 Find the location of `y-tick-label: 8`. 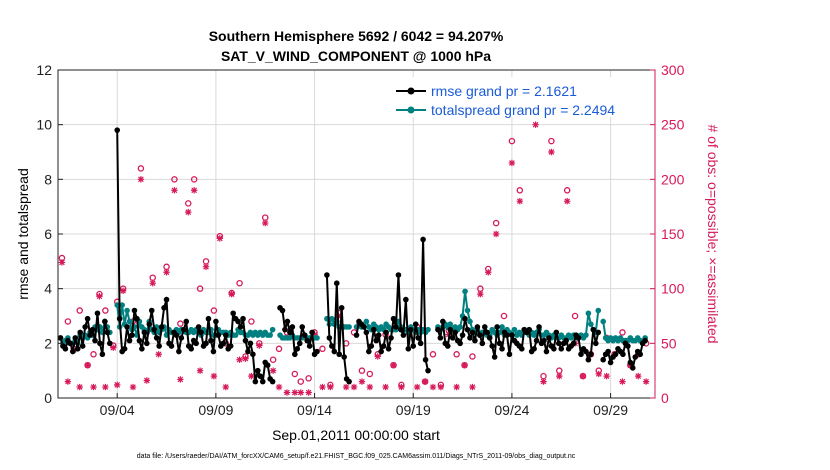

y-tick-label: 8 is located at coordinates (48, 179).